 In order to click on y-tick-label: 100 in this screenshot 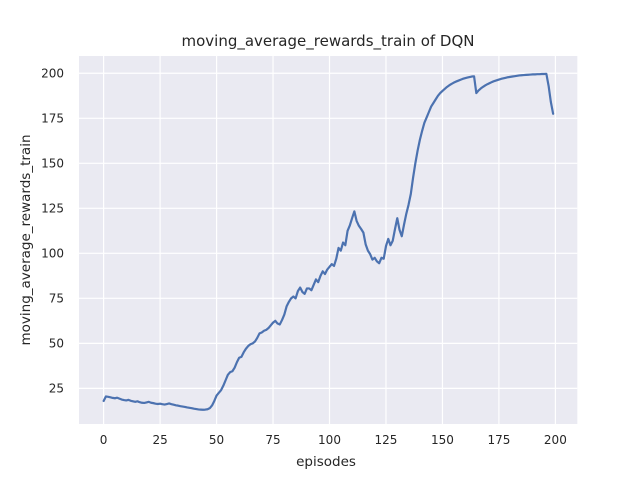, I will do `click(52, 253)`.